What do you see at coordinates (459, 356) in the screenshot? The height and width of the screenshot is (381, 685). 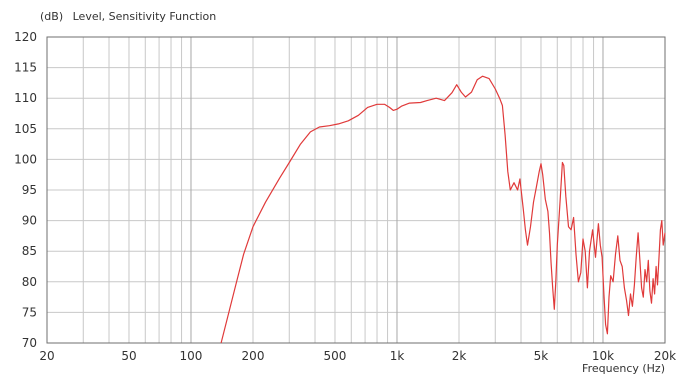 I see `x-tick-label: 2k` at bounding box center [459, 356].